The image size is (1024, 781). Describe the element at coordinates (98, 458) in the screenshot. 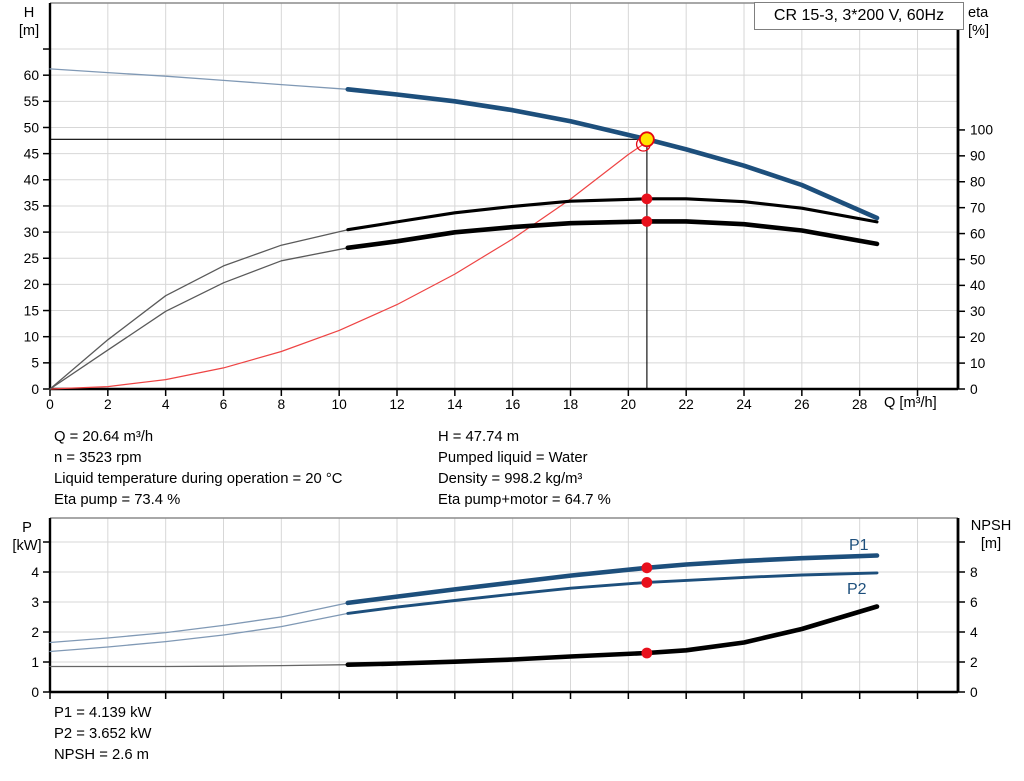

I see `speed-value: n = 3523 rpm` at that location.